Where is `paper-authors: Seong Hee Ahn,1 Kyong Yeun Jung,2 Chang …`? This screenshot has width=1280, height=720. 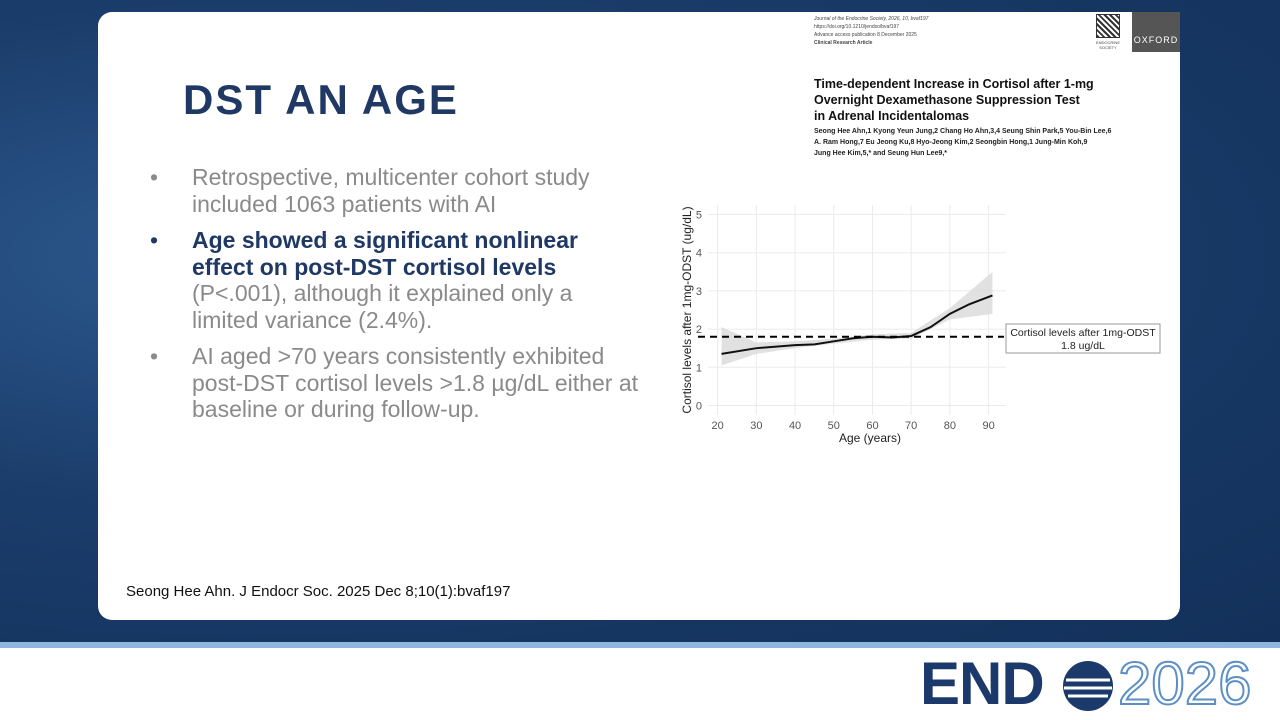 paper-authors: Seong Hee Ahn,1 Kyong Yeun Jung,2 Chang … is located at coordinates (962, 142).